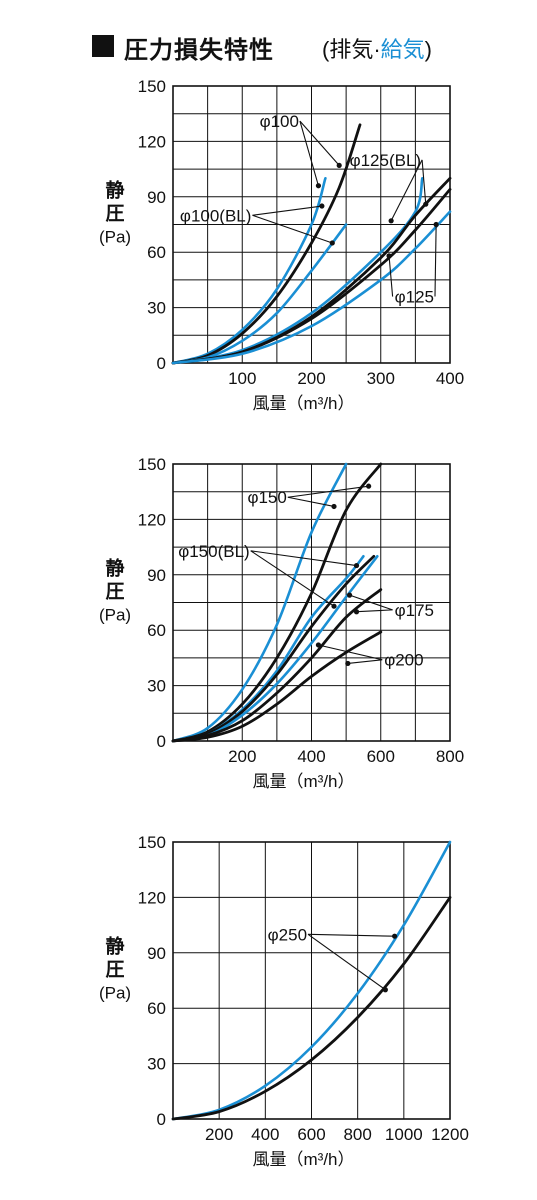  Describe the element at coordinates (307, 48) in the screenshot. I see `page-header: 圧力損失特性 (排気·給気)` at that location.